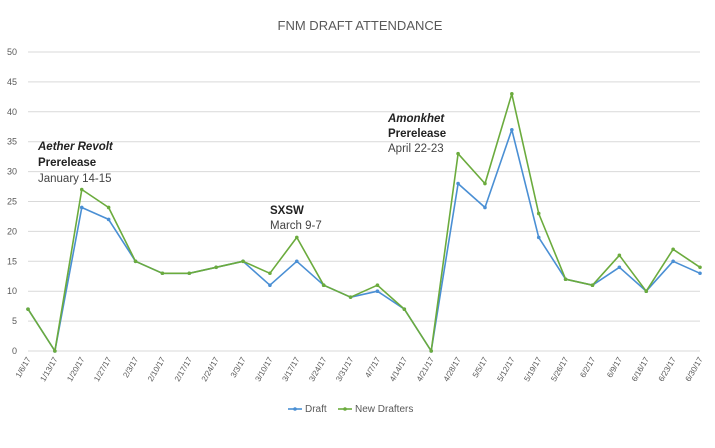 This screenshot has width=715, height=448. What do you see at coordinates (296, 226) in the screenshot?
I see `annotation-text: March 9-7` at bounding box center [296, 226].